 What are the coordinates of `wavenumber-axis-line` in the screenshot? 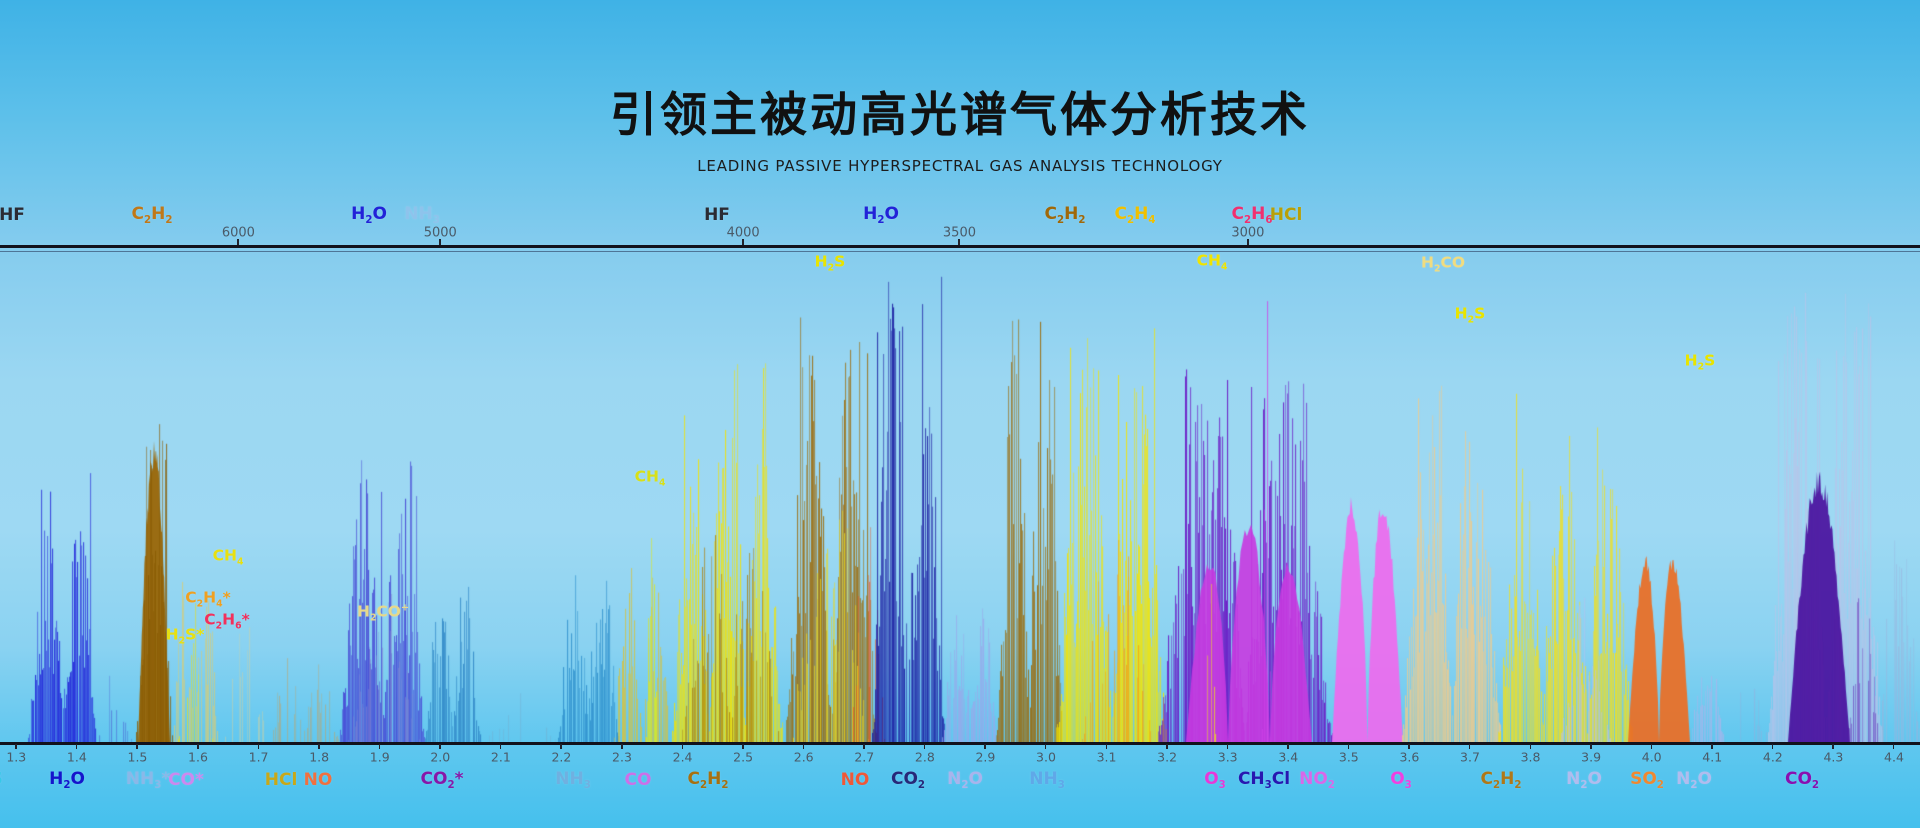 It's located at (960, 246).